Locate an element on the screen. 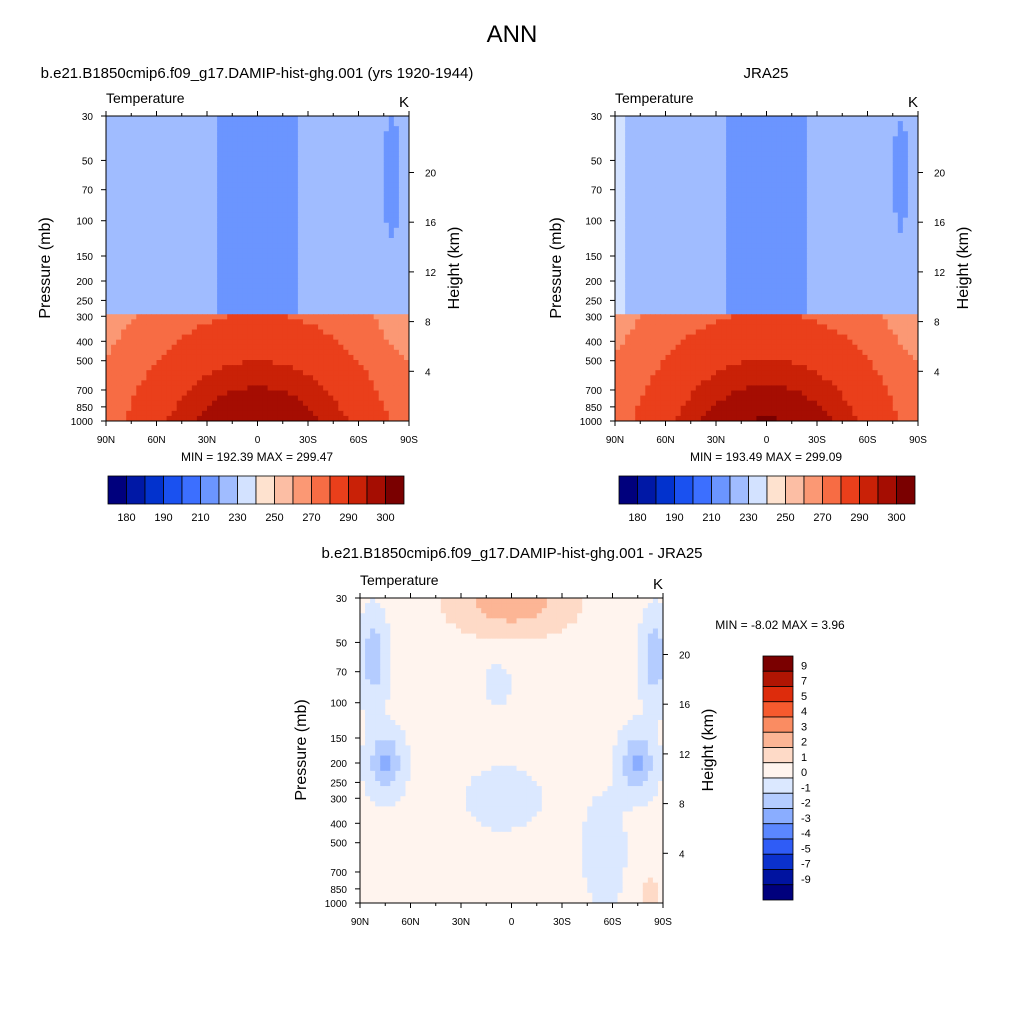  figure-title: ANN is located at coordinates (512, 34).